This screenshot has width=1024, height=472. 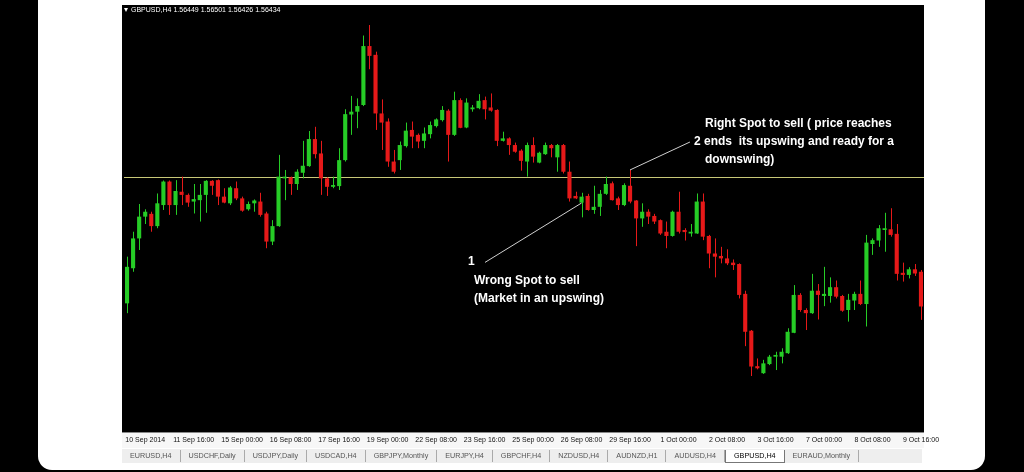 I want to click on annotation: 1 Wrong Spot to sell (Market in an upswing), so click(x=536, y=279).